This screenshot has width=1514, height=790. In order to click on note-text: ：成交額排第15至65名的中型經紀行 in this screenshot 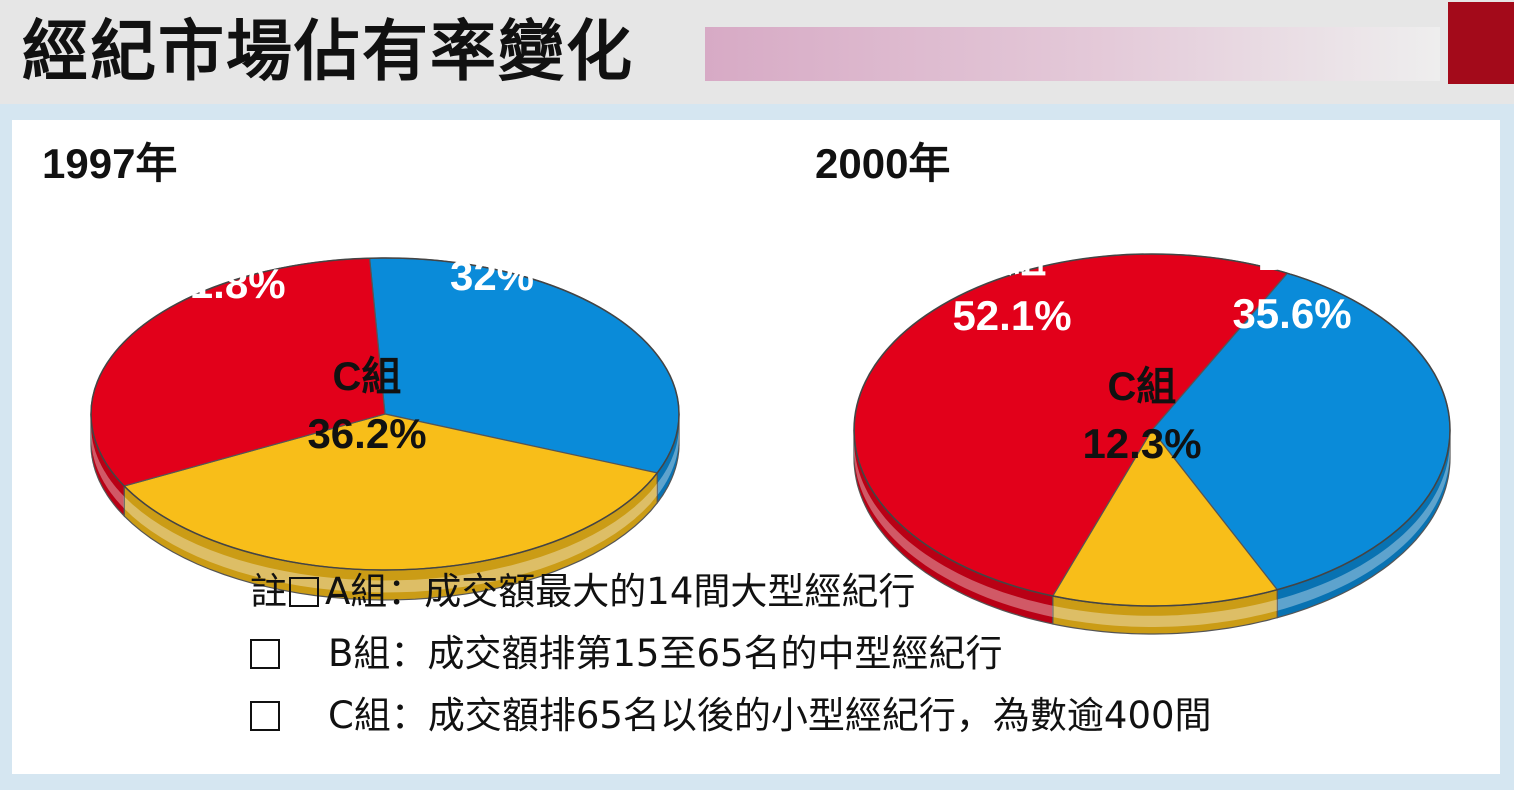, I will do `click(696, 653)`.